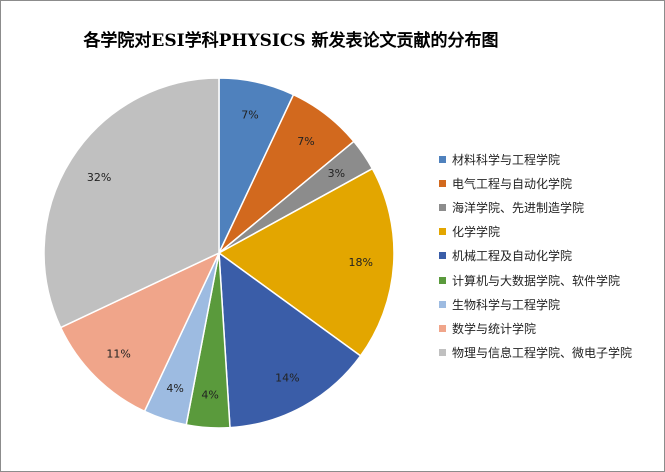 The image size is (665, 472). What do you see at coordinates (209, 395) in the screenshot?
I see `slice-data-label-6: 4%` at bounding box center [209, 395].